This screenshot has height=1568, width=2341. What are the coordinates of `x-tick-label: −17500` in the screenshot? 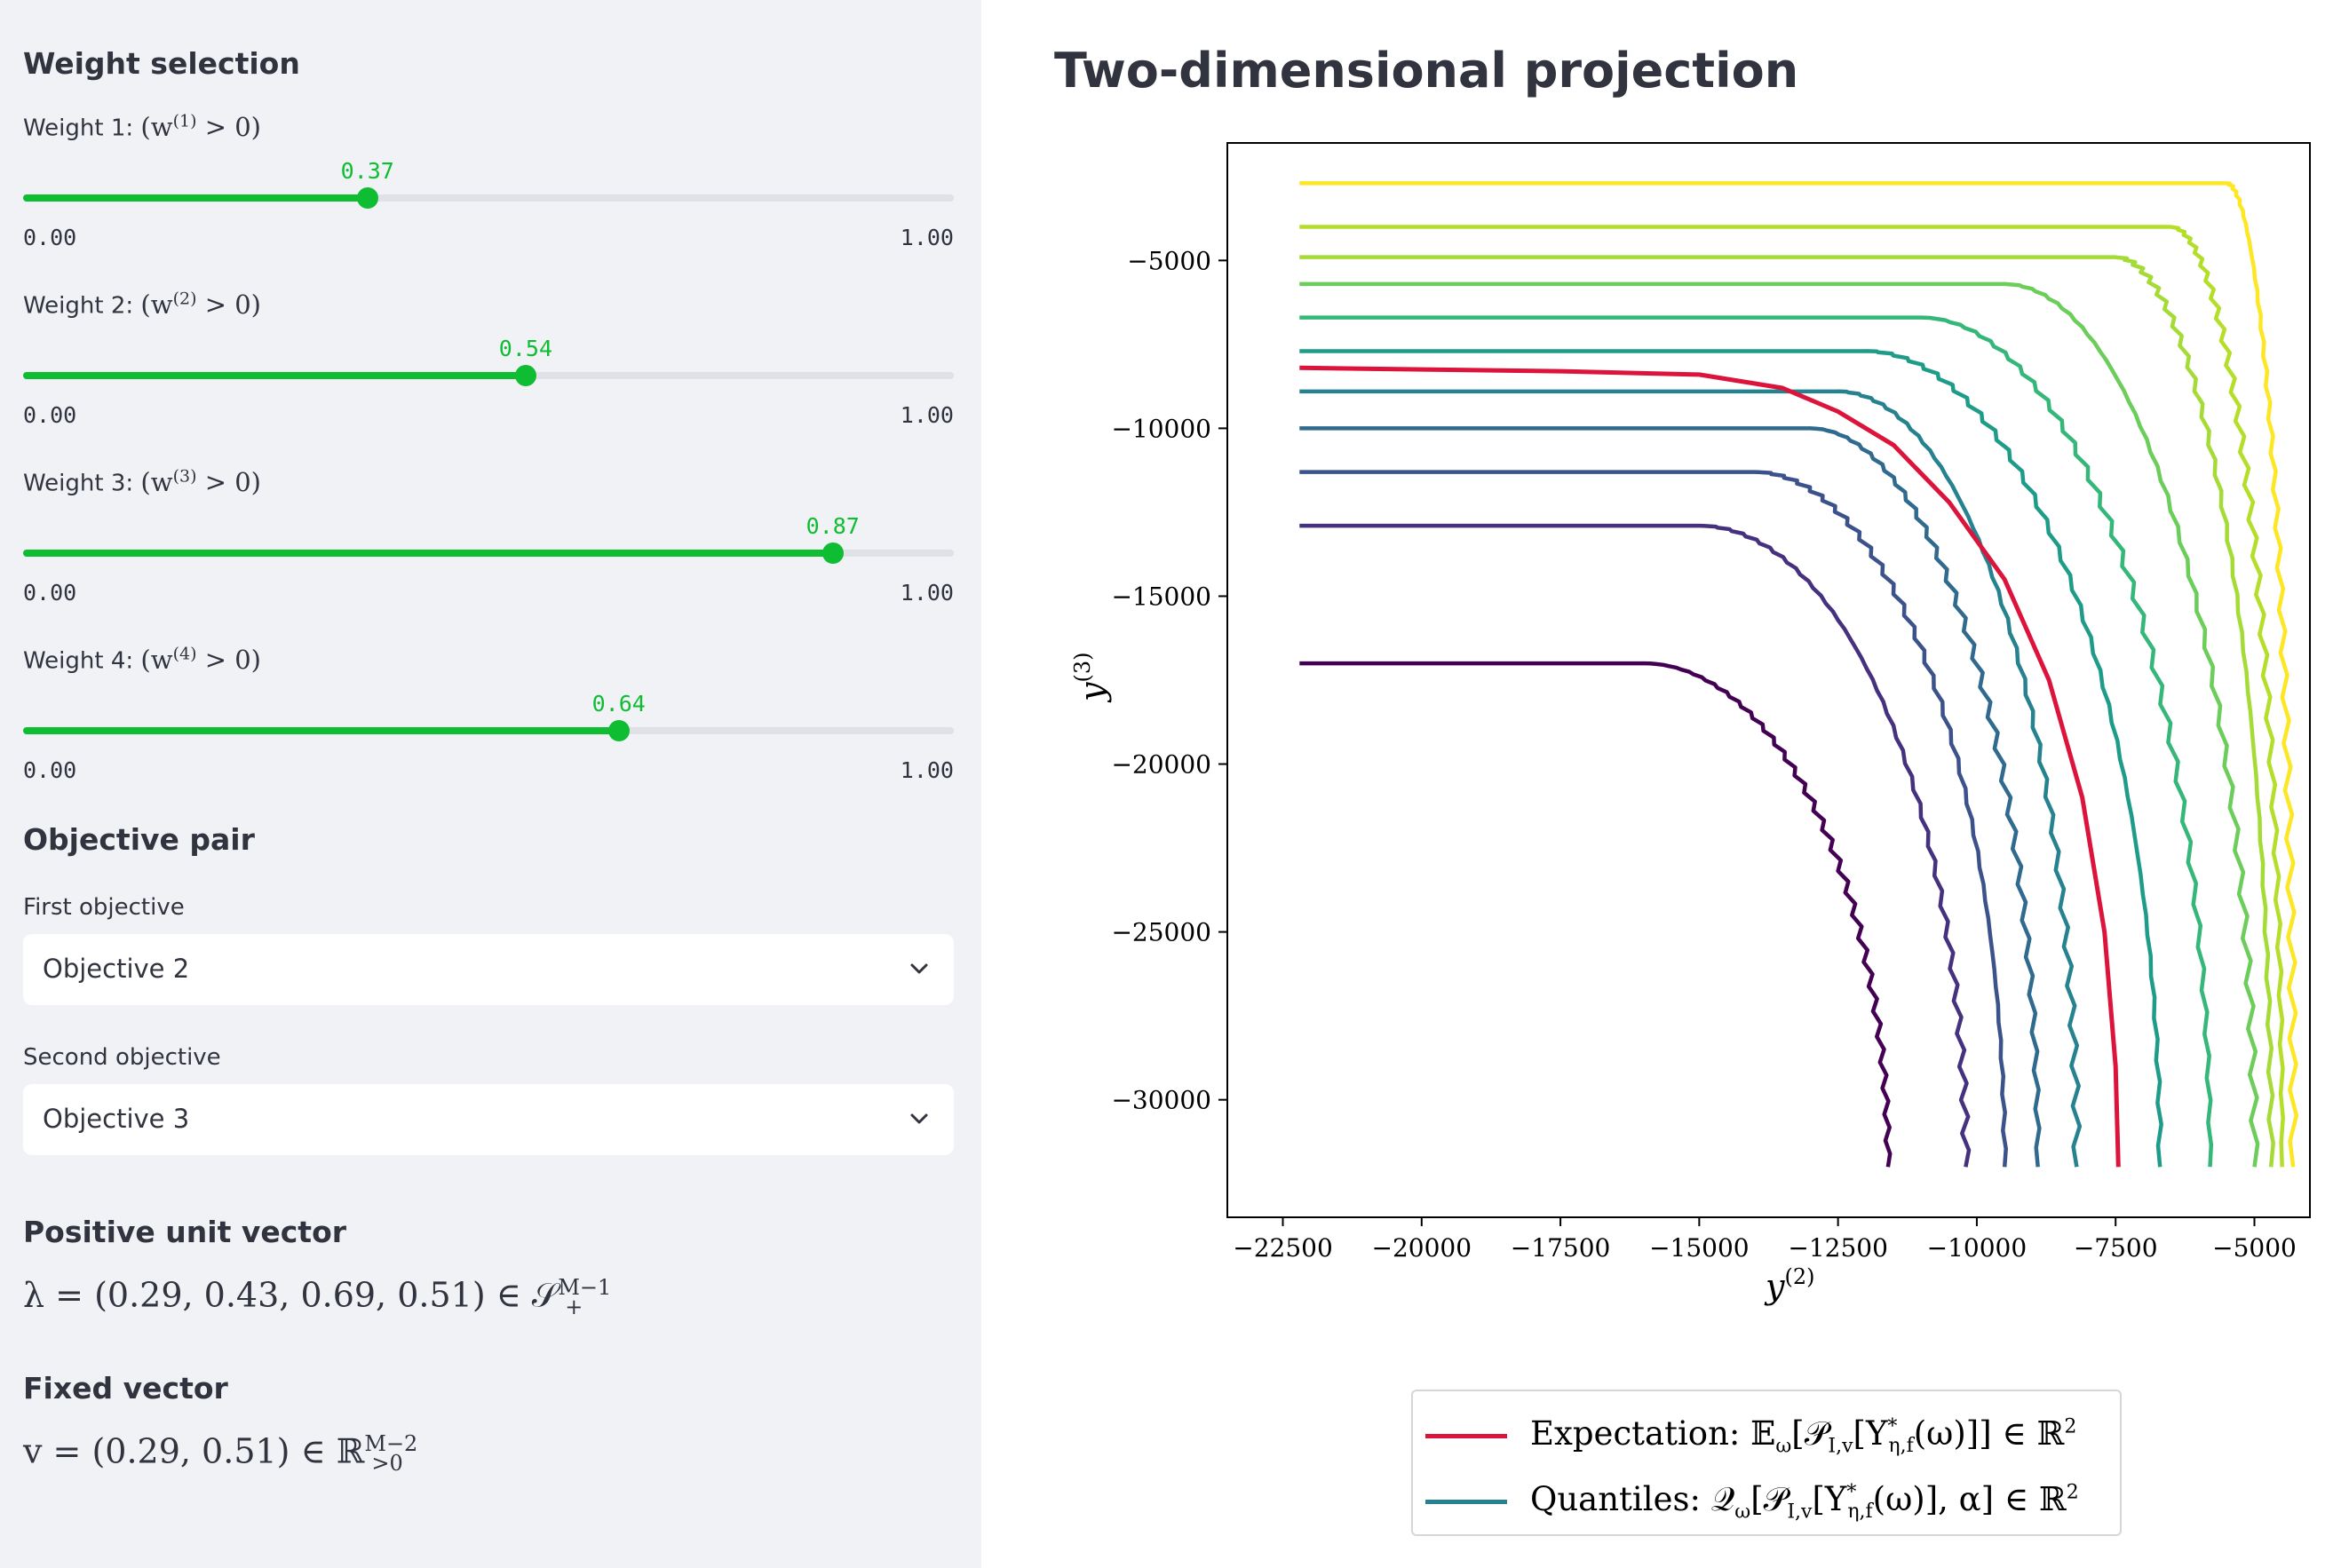 It's located at (1561, 1248).